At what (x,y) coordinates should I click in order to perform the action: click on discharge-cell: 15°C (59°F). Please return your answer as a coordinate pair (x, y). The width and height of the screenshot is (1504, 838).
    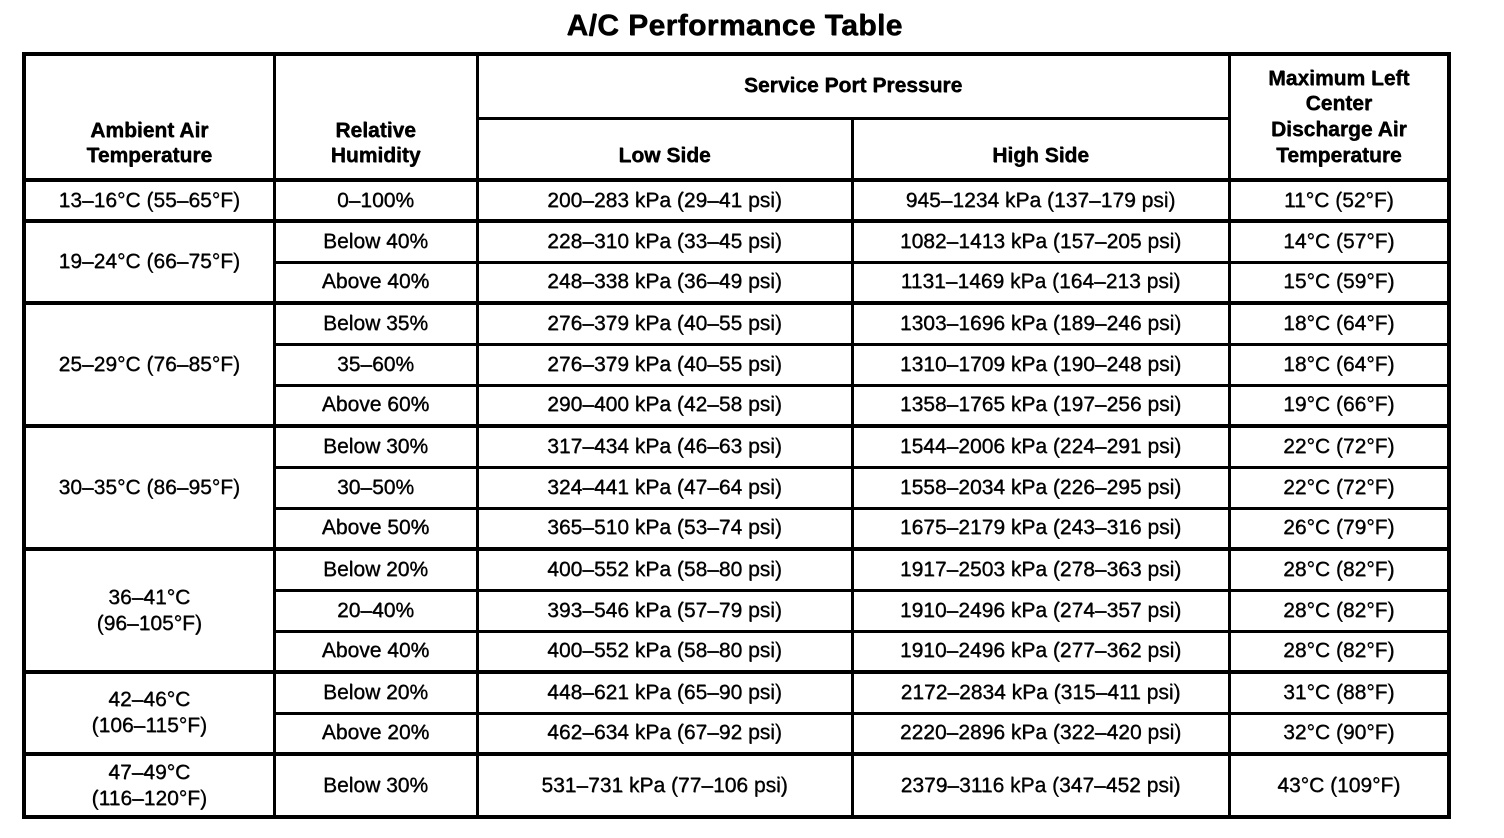
    Looking at the image, I should click on (1339, 282).